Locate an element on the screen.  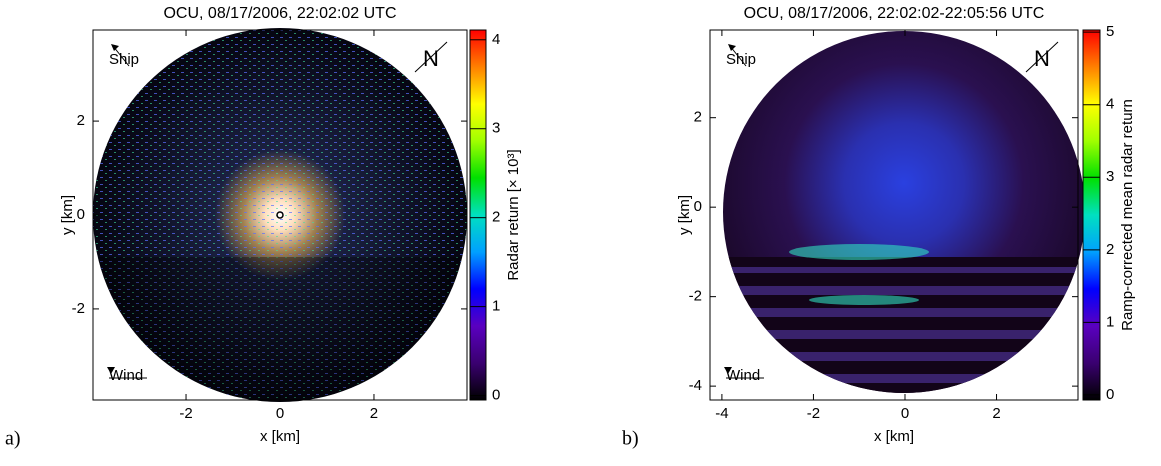
chart-title: OCU, 08/17/2006, 22:02:02-22:05:56 UTC is located at coordinates (894, 13).